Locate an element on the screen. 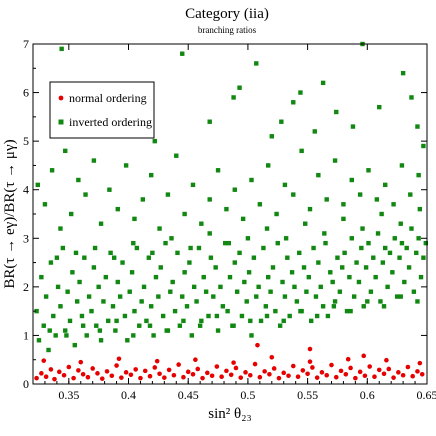  series-normal-ordering is located at coordinates (229, 362).